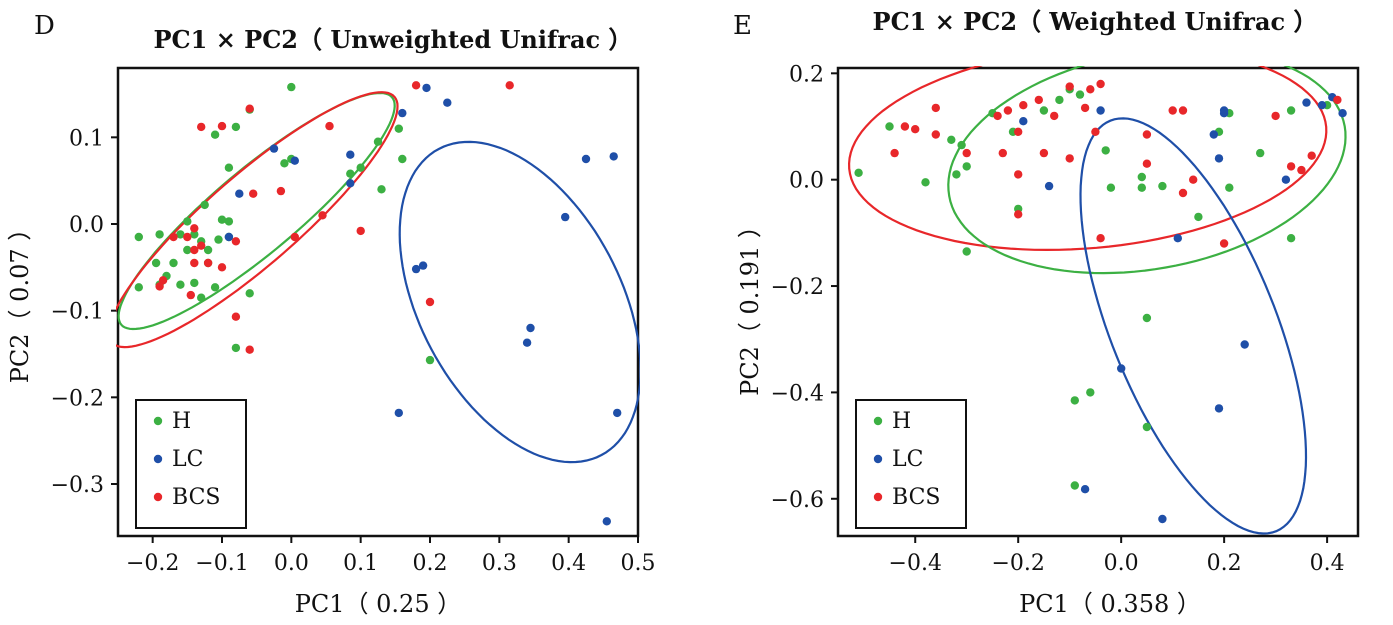 Image resolution: width=1393 pixels, height=625 pixels. What do you see at coordinates (86, 138) in the screenshot?
I see `y-tick-label: 0.1` at bounding box center [86, 138].